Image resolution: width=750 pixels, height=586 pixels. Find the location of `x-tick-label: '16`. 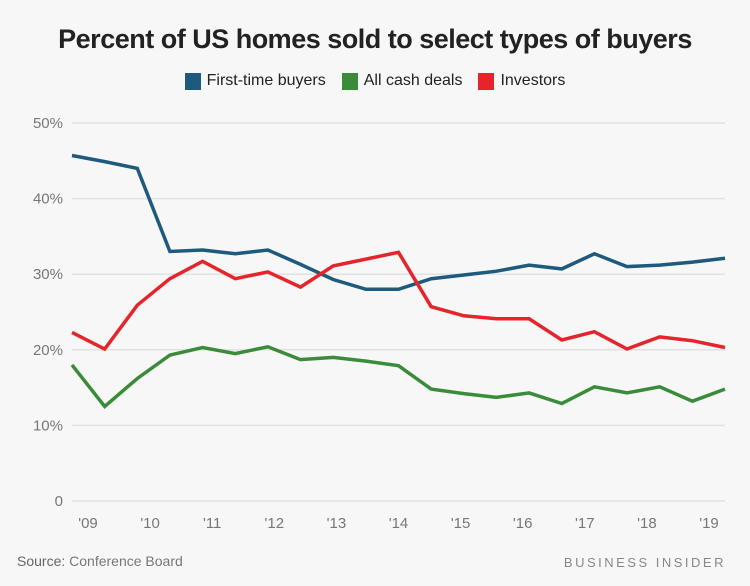

x-tick-label: '16 is located at coordinates (523, 523).